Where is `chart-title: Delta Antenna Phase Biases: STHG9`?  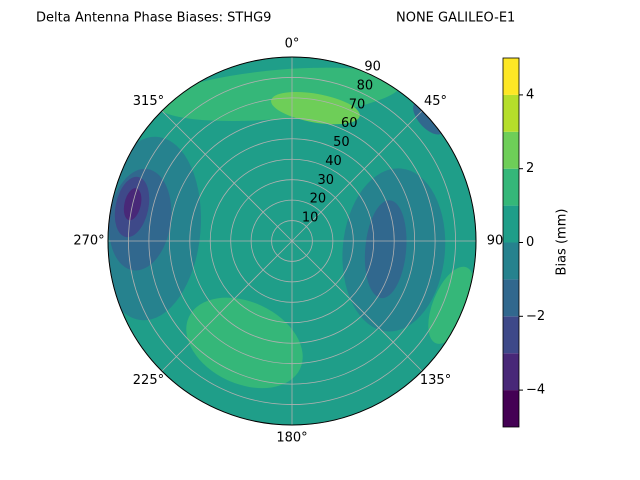 chart-title: Delta Antenna Phase Biases: STHG9 is located at coordinates (153, 18).